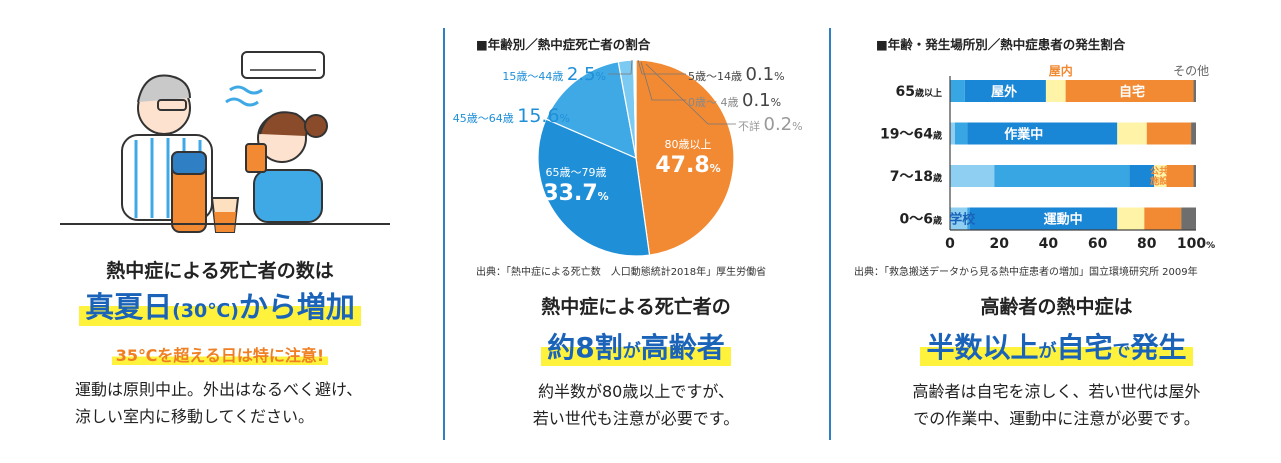 This screenshot has height=463, width=1281. Describe the element at coordinates (982, 347) in the screenshot. I see `highlight-a: 半数以上` at that location.